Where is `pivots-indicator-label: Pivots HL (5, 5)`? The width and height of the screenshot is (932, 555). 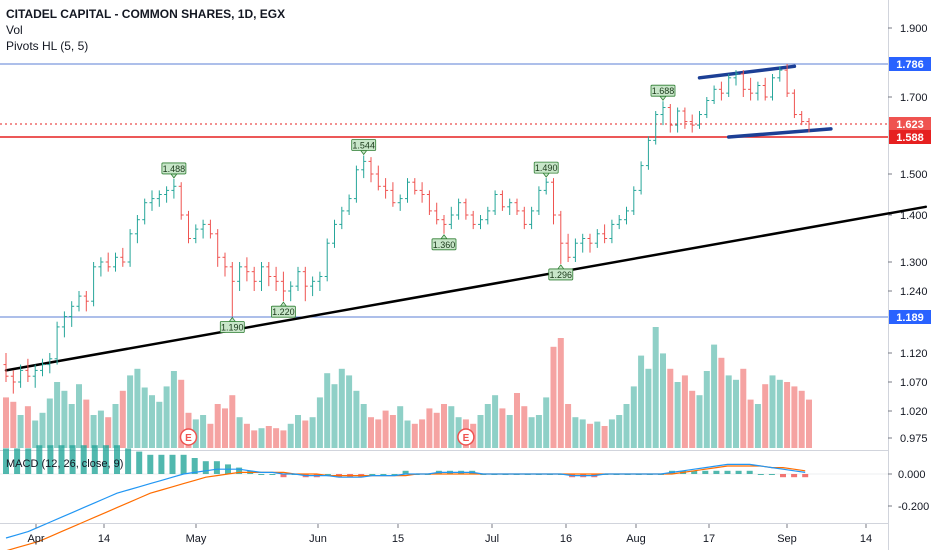
pivots-indicator-label: Pivots HL (5, 5) is located at coordinates (47, 46).